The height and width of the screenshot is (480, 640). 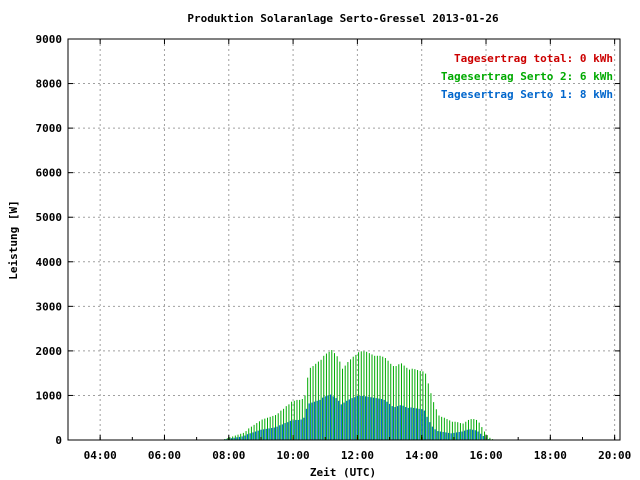 What do you see at coordinates (533, 58) in the screenshot?
I see `legend-entry: Tagesertrag total: 0 kWh` at bounding box center [533, 58].